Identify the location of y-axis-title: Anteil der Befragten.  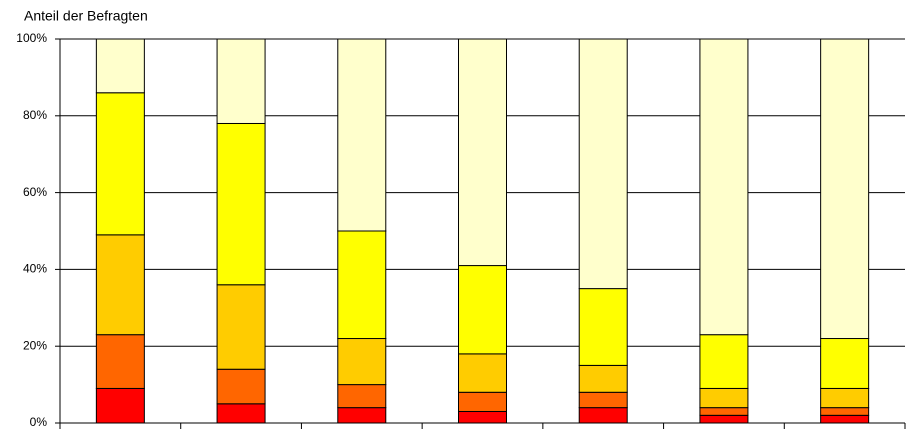
(86, 16).